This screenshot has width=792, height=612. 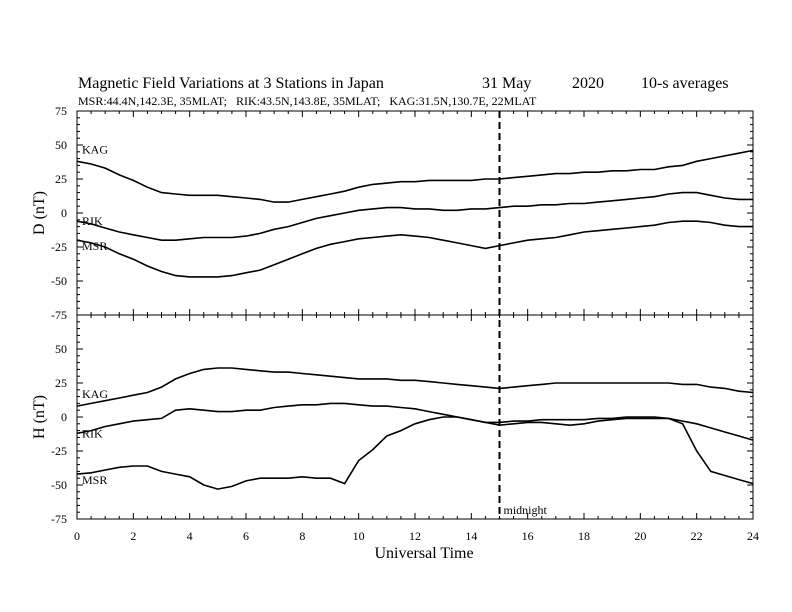 I want to click on x-tick-label: 6, so click(x=246, y=536).